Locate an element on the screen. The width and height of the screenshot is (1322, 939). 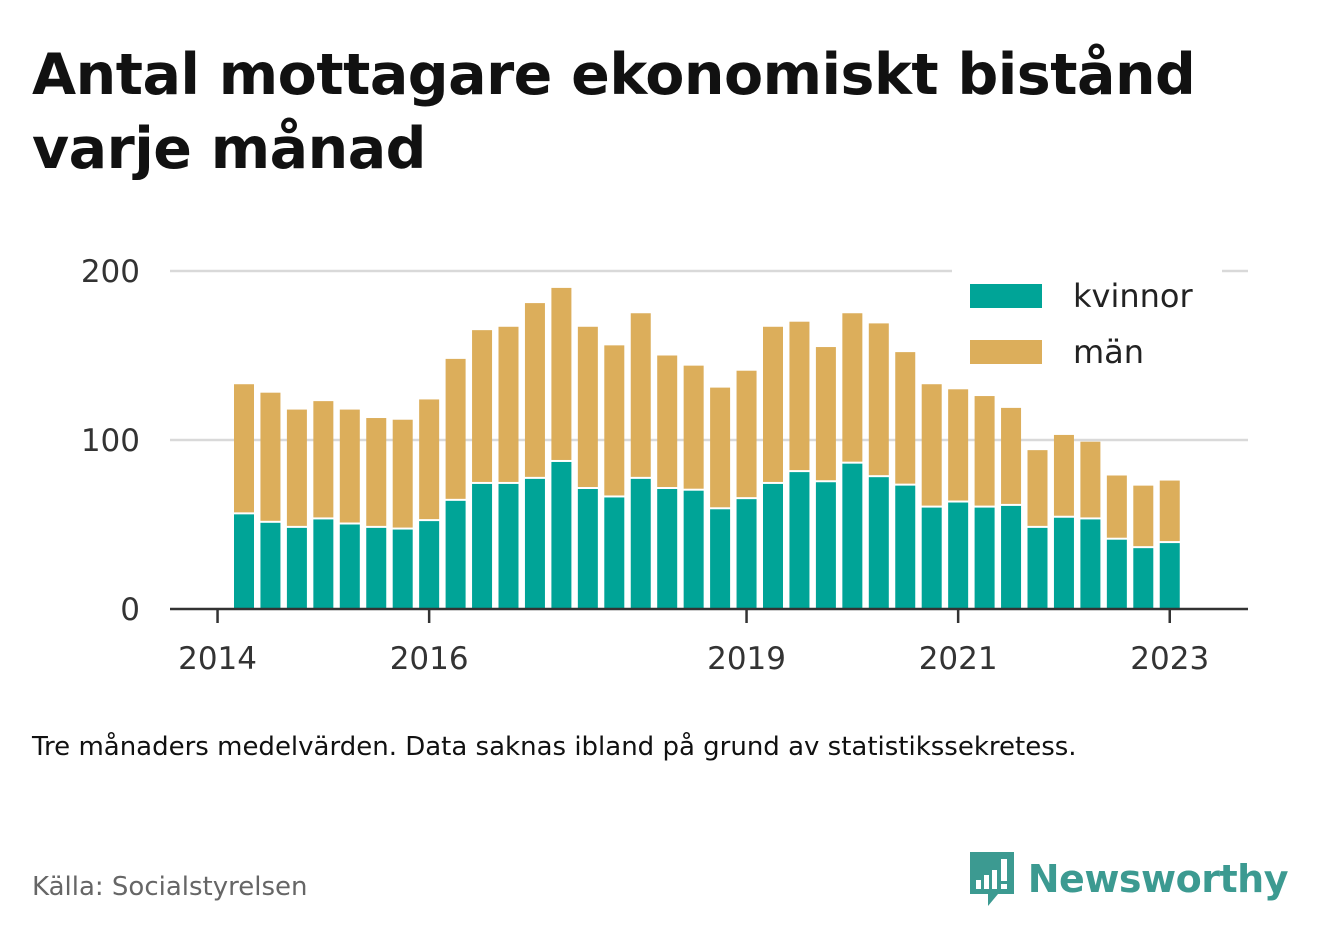
x-tick-label: 2014 is located at coordinates (217, 659).